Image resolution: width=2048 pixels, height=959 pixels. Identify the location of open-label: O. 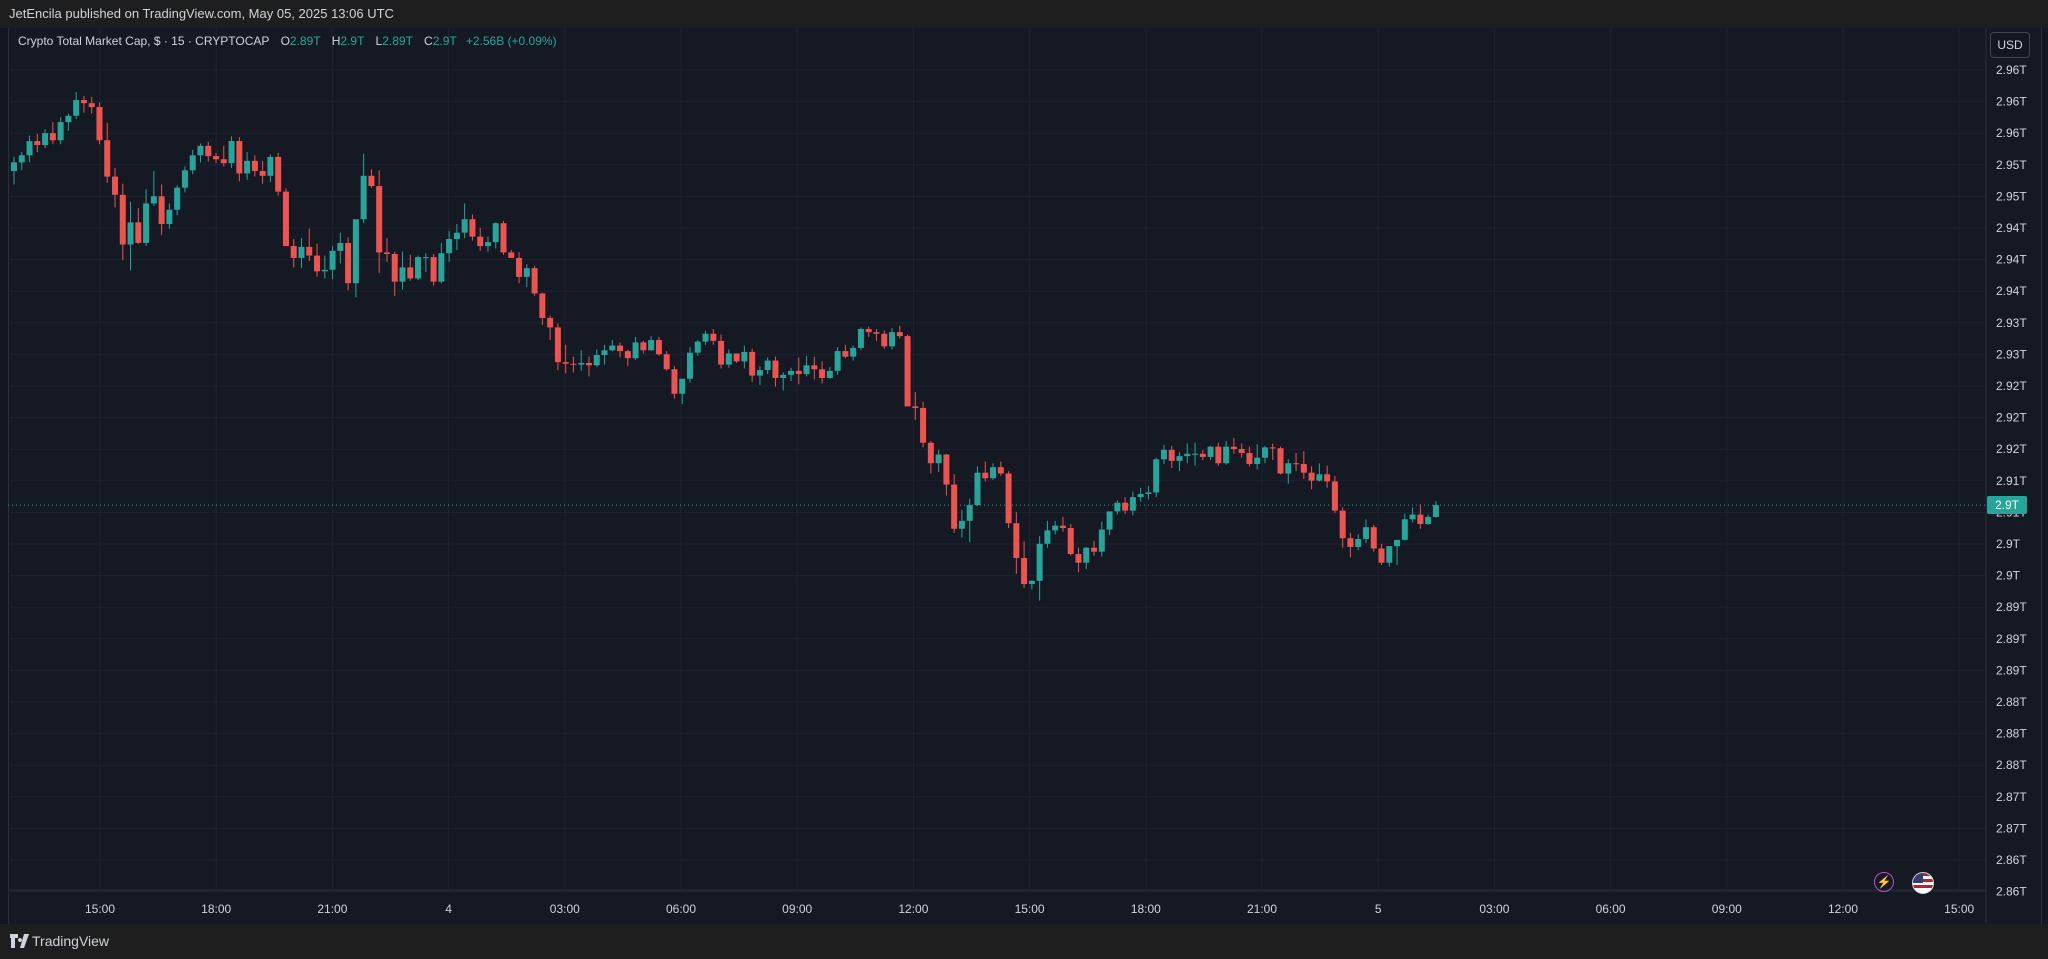
(285, 41).